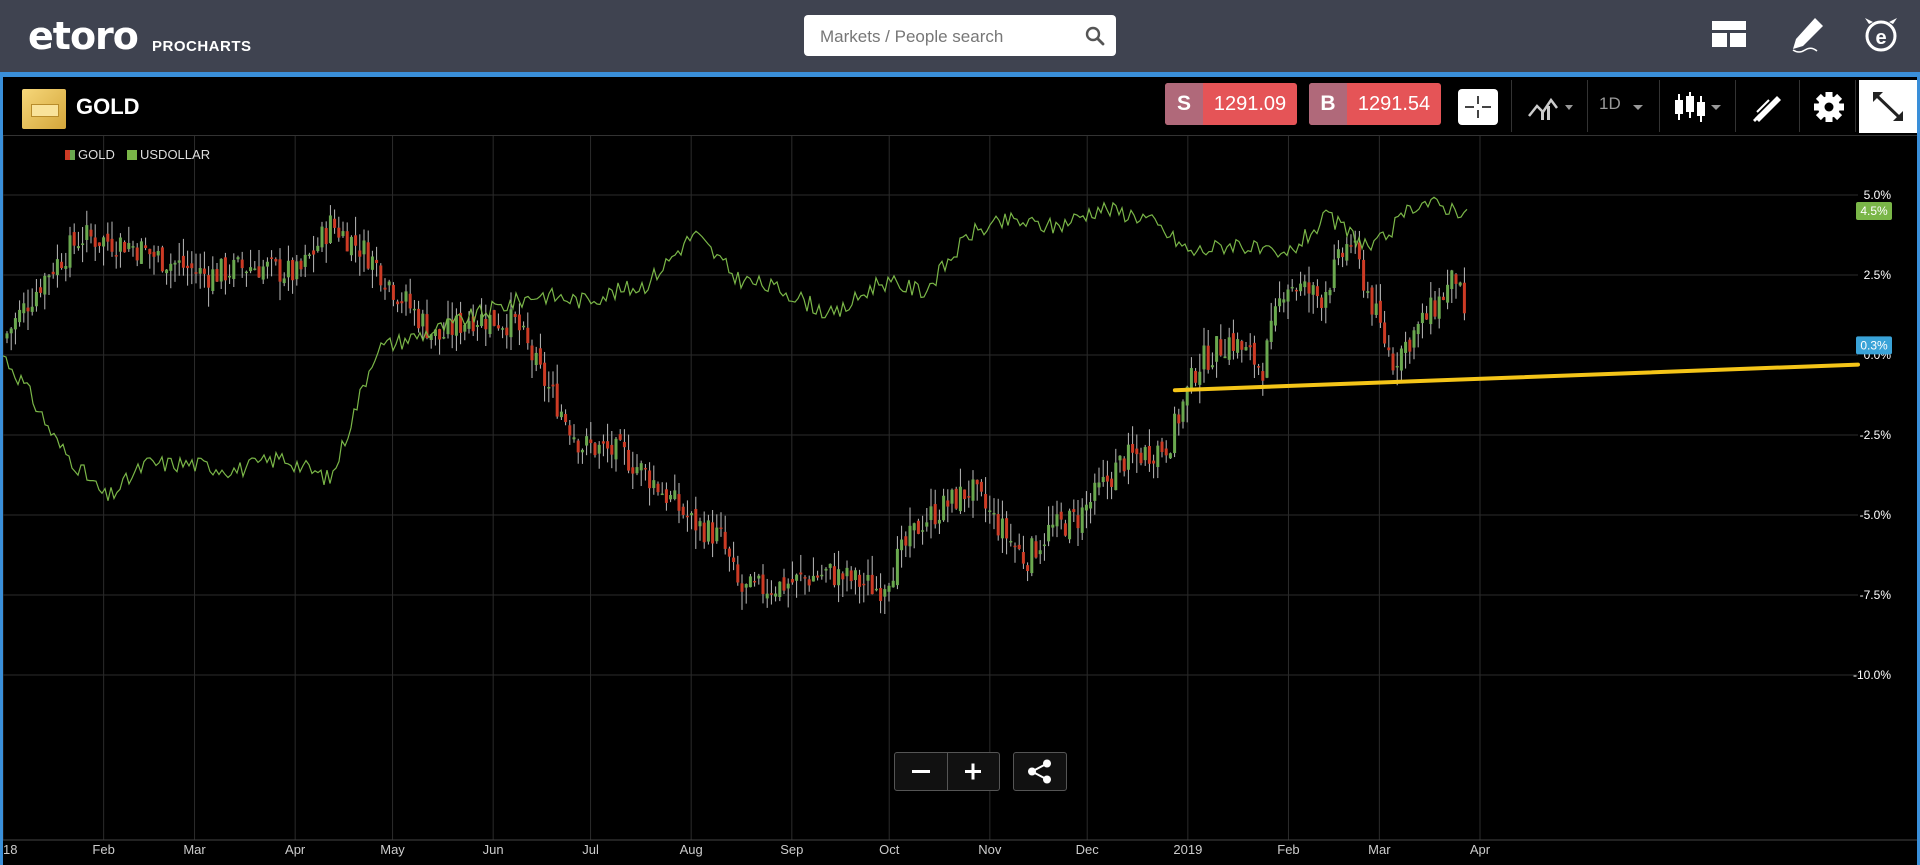 The image size is (1920, 865). Describe the element at coordinates (921, 771) in the screenshot. I see `zoom-out-button` at that location.